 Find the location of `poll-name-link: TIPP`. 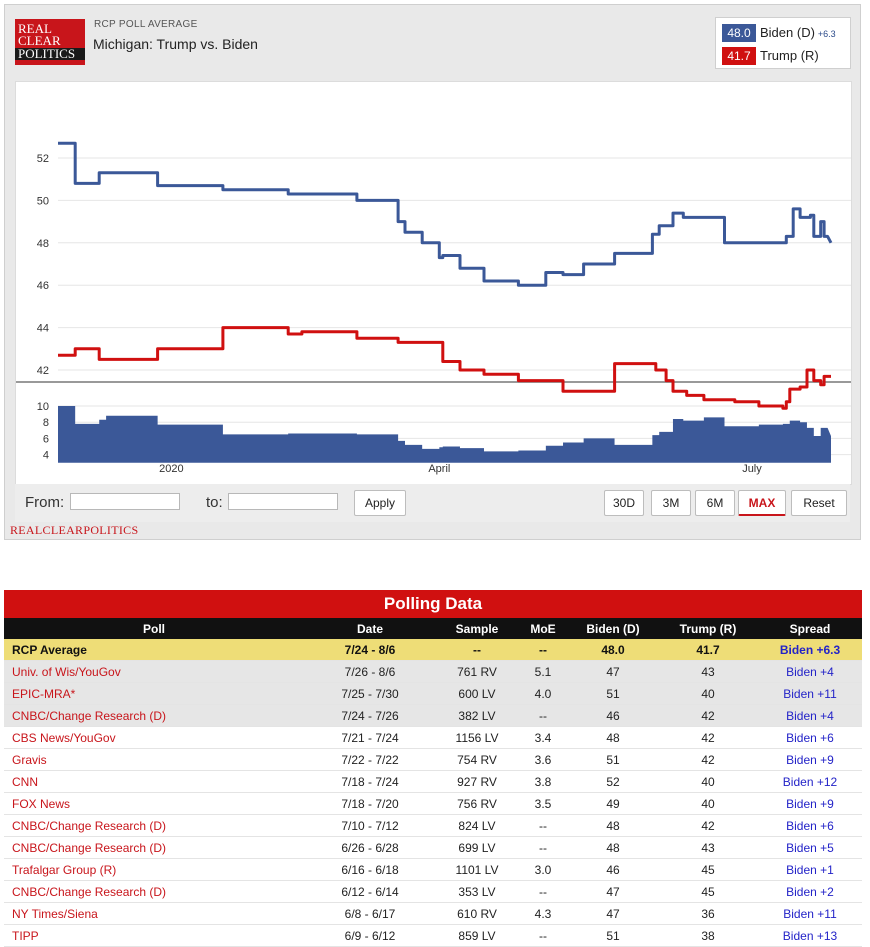

poll-name-link: TIPP is located at coordinates (154, 935).